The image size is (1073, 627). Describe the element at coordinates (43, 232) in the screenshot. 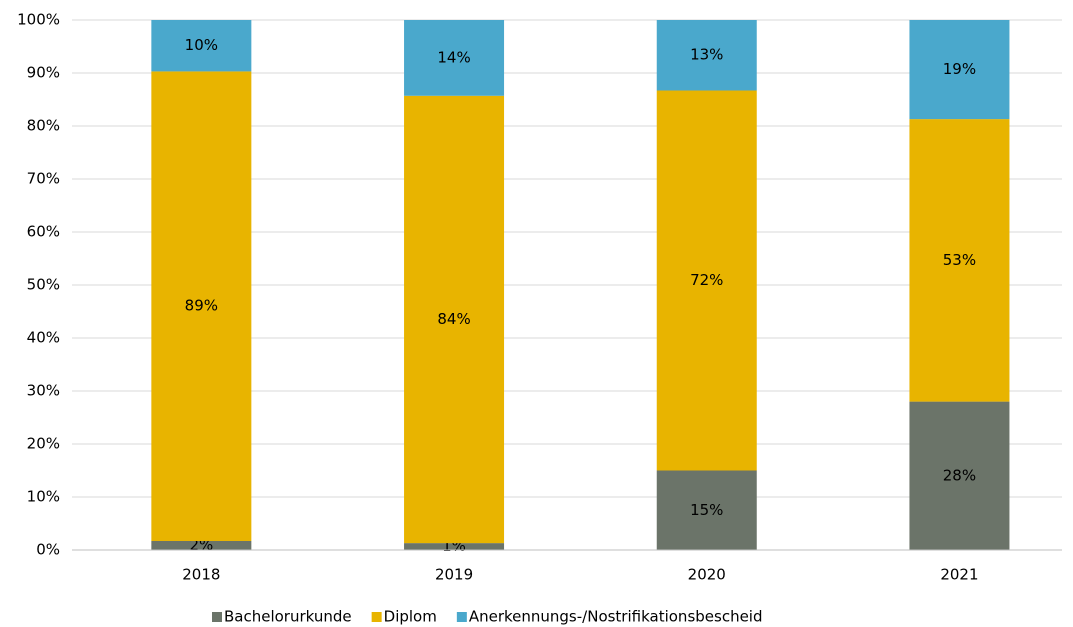

I see `y-tick-label: 60%` at that location.